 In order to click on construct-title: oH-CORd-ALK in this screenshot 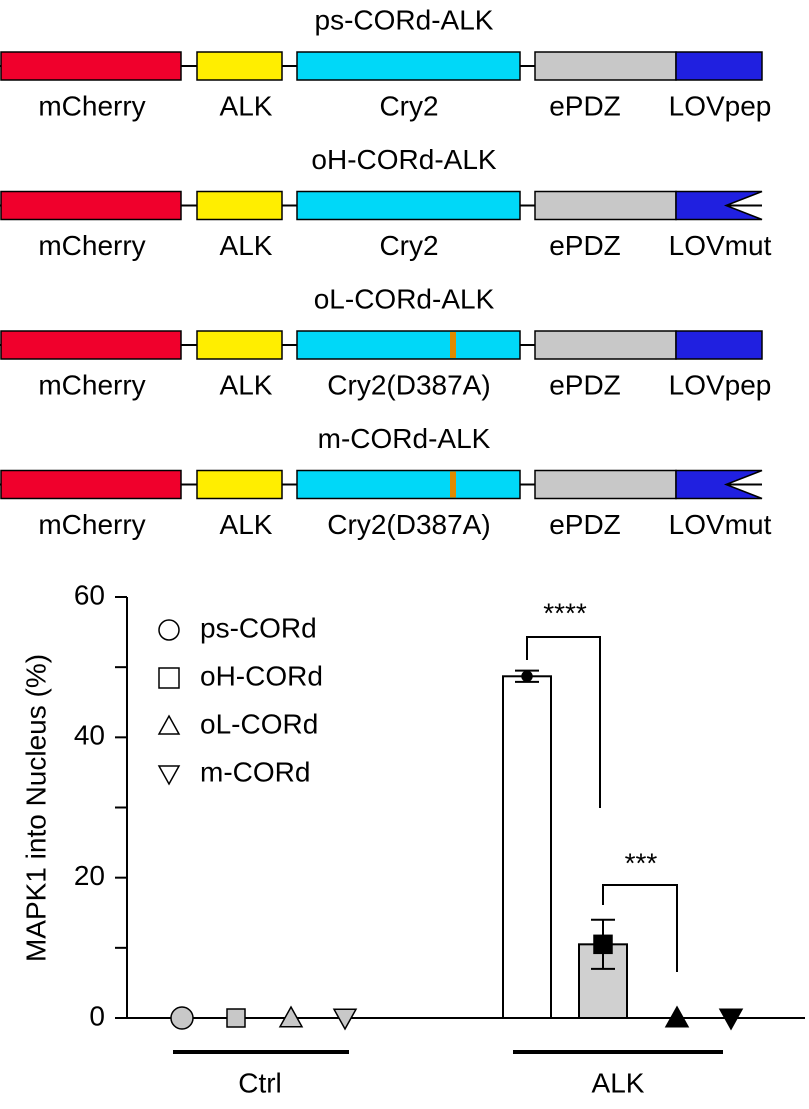, I will do `click(403, 159)`.